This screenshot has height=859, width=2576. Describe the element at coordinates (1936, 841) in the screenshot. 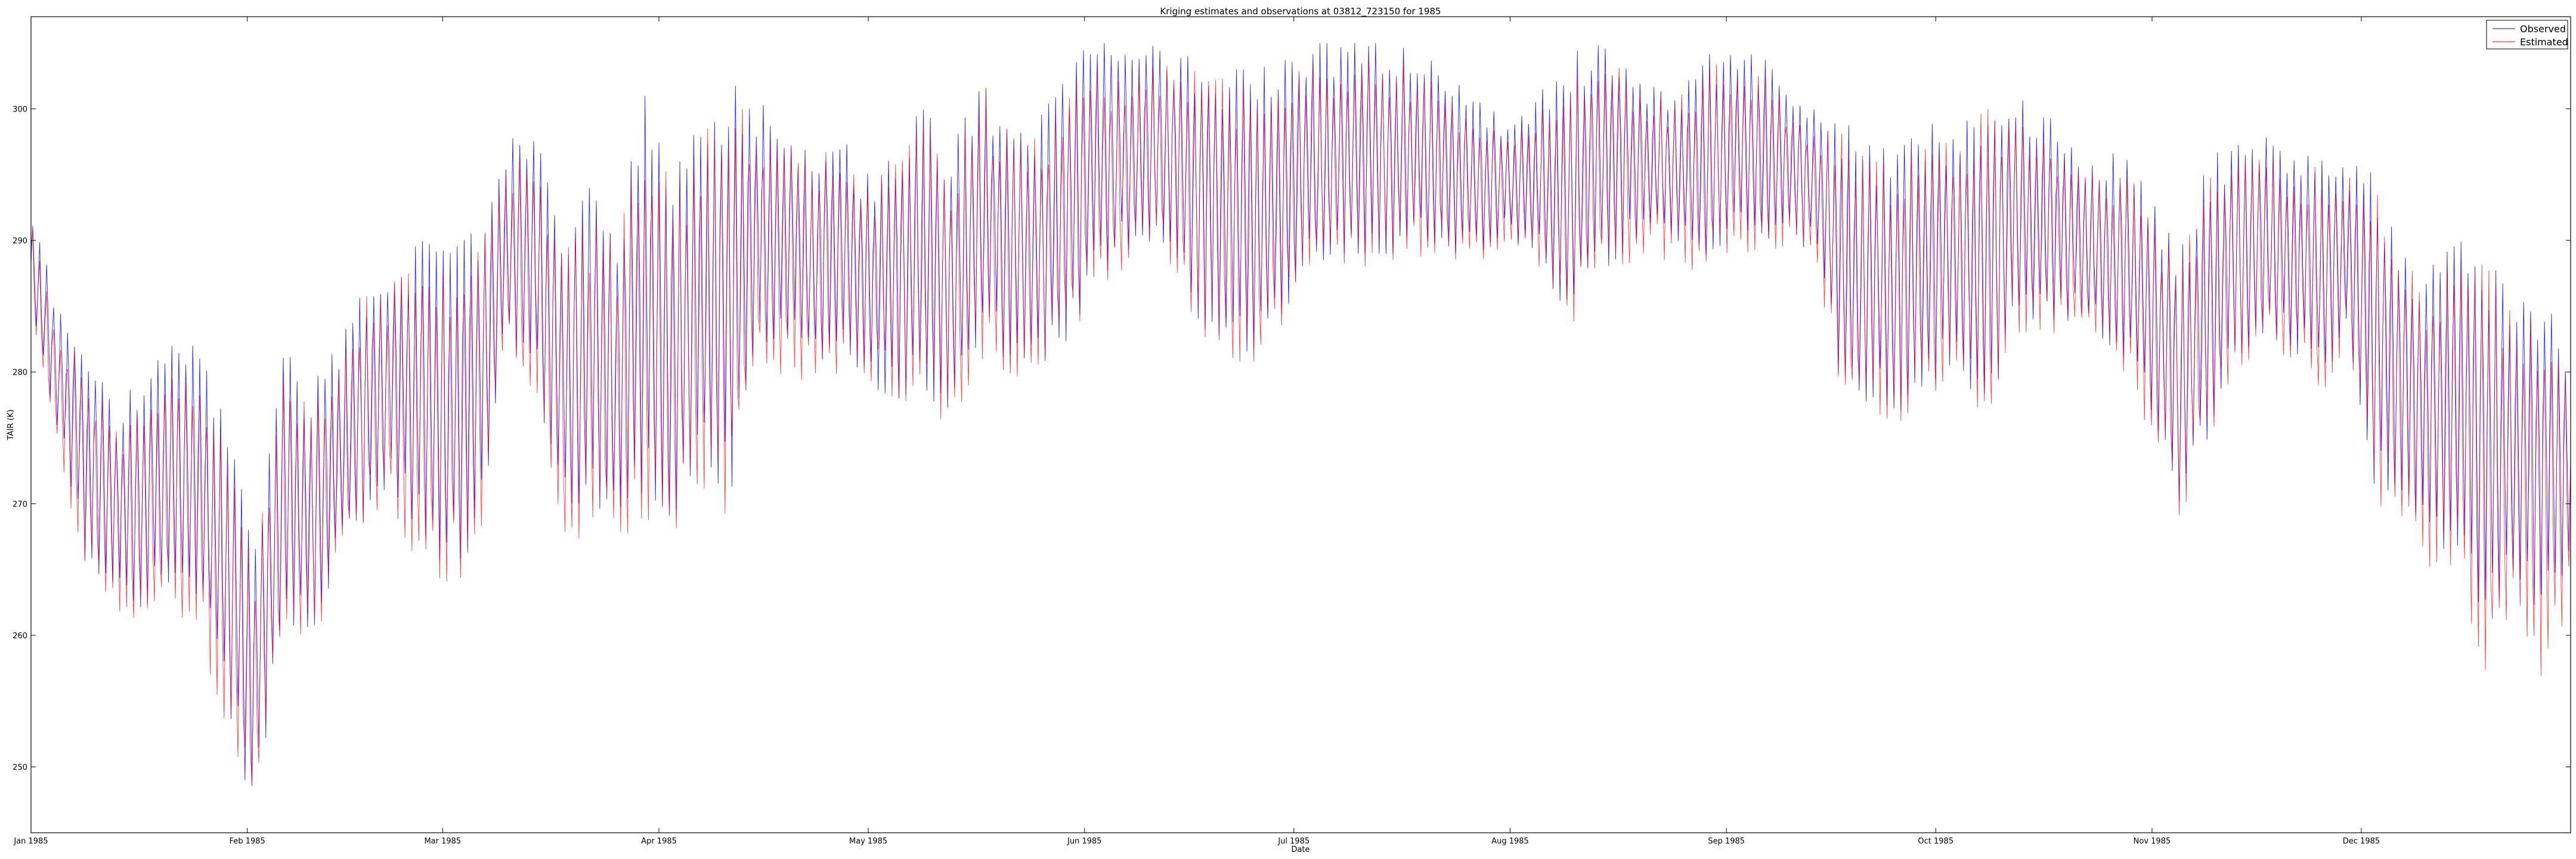

I see `x-tick-label: Oct 1985` at that location.